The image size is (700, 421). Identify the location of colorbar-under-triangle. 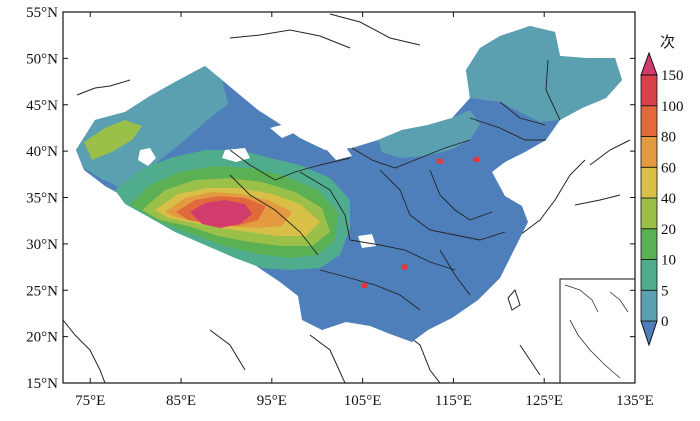
(649, 333).